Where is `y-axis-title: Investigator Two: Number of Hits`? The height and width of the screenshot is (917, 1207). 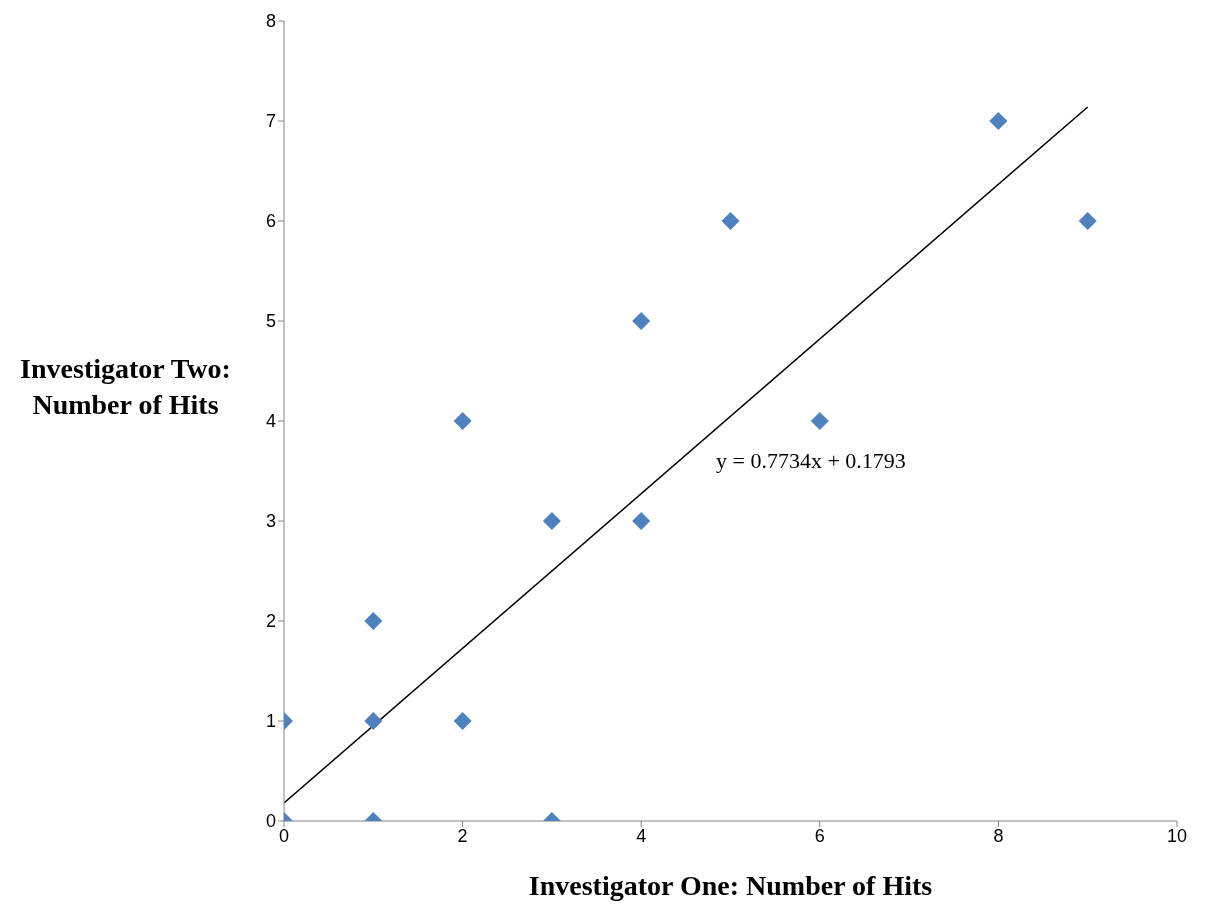
y-axis-title: Investigator Two: Number of Hits is located at coordinates (125, 387).